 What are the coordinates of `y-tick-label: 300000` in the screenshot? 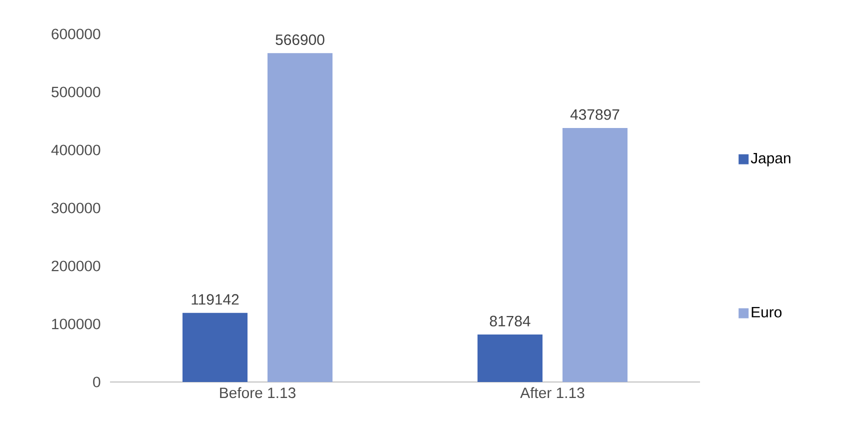 It's located at (76, 208).